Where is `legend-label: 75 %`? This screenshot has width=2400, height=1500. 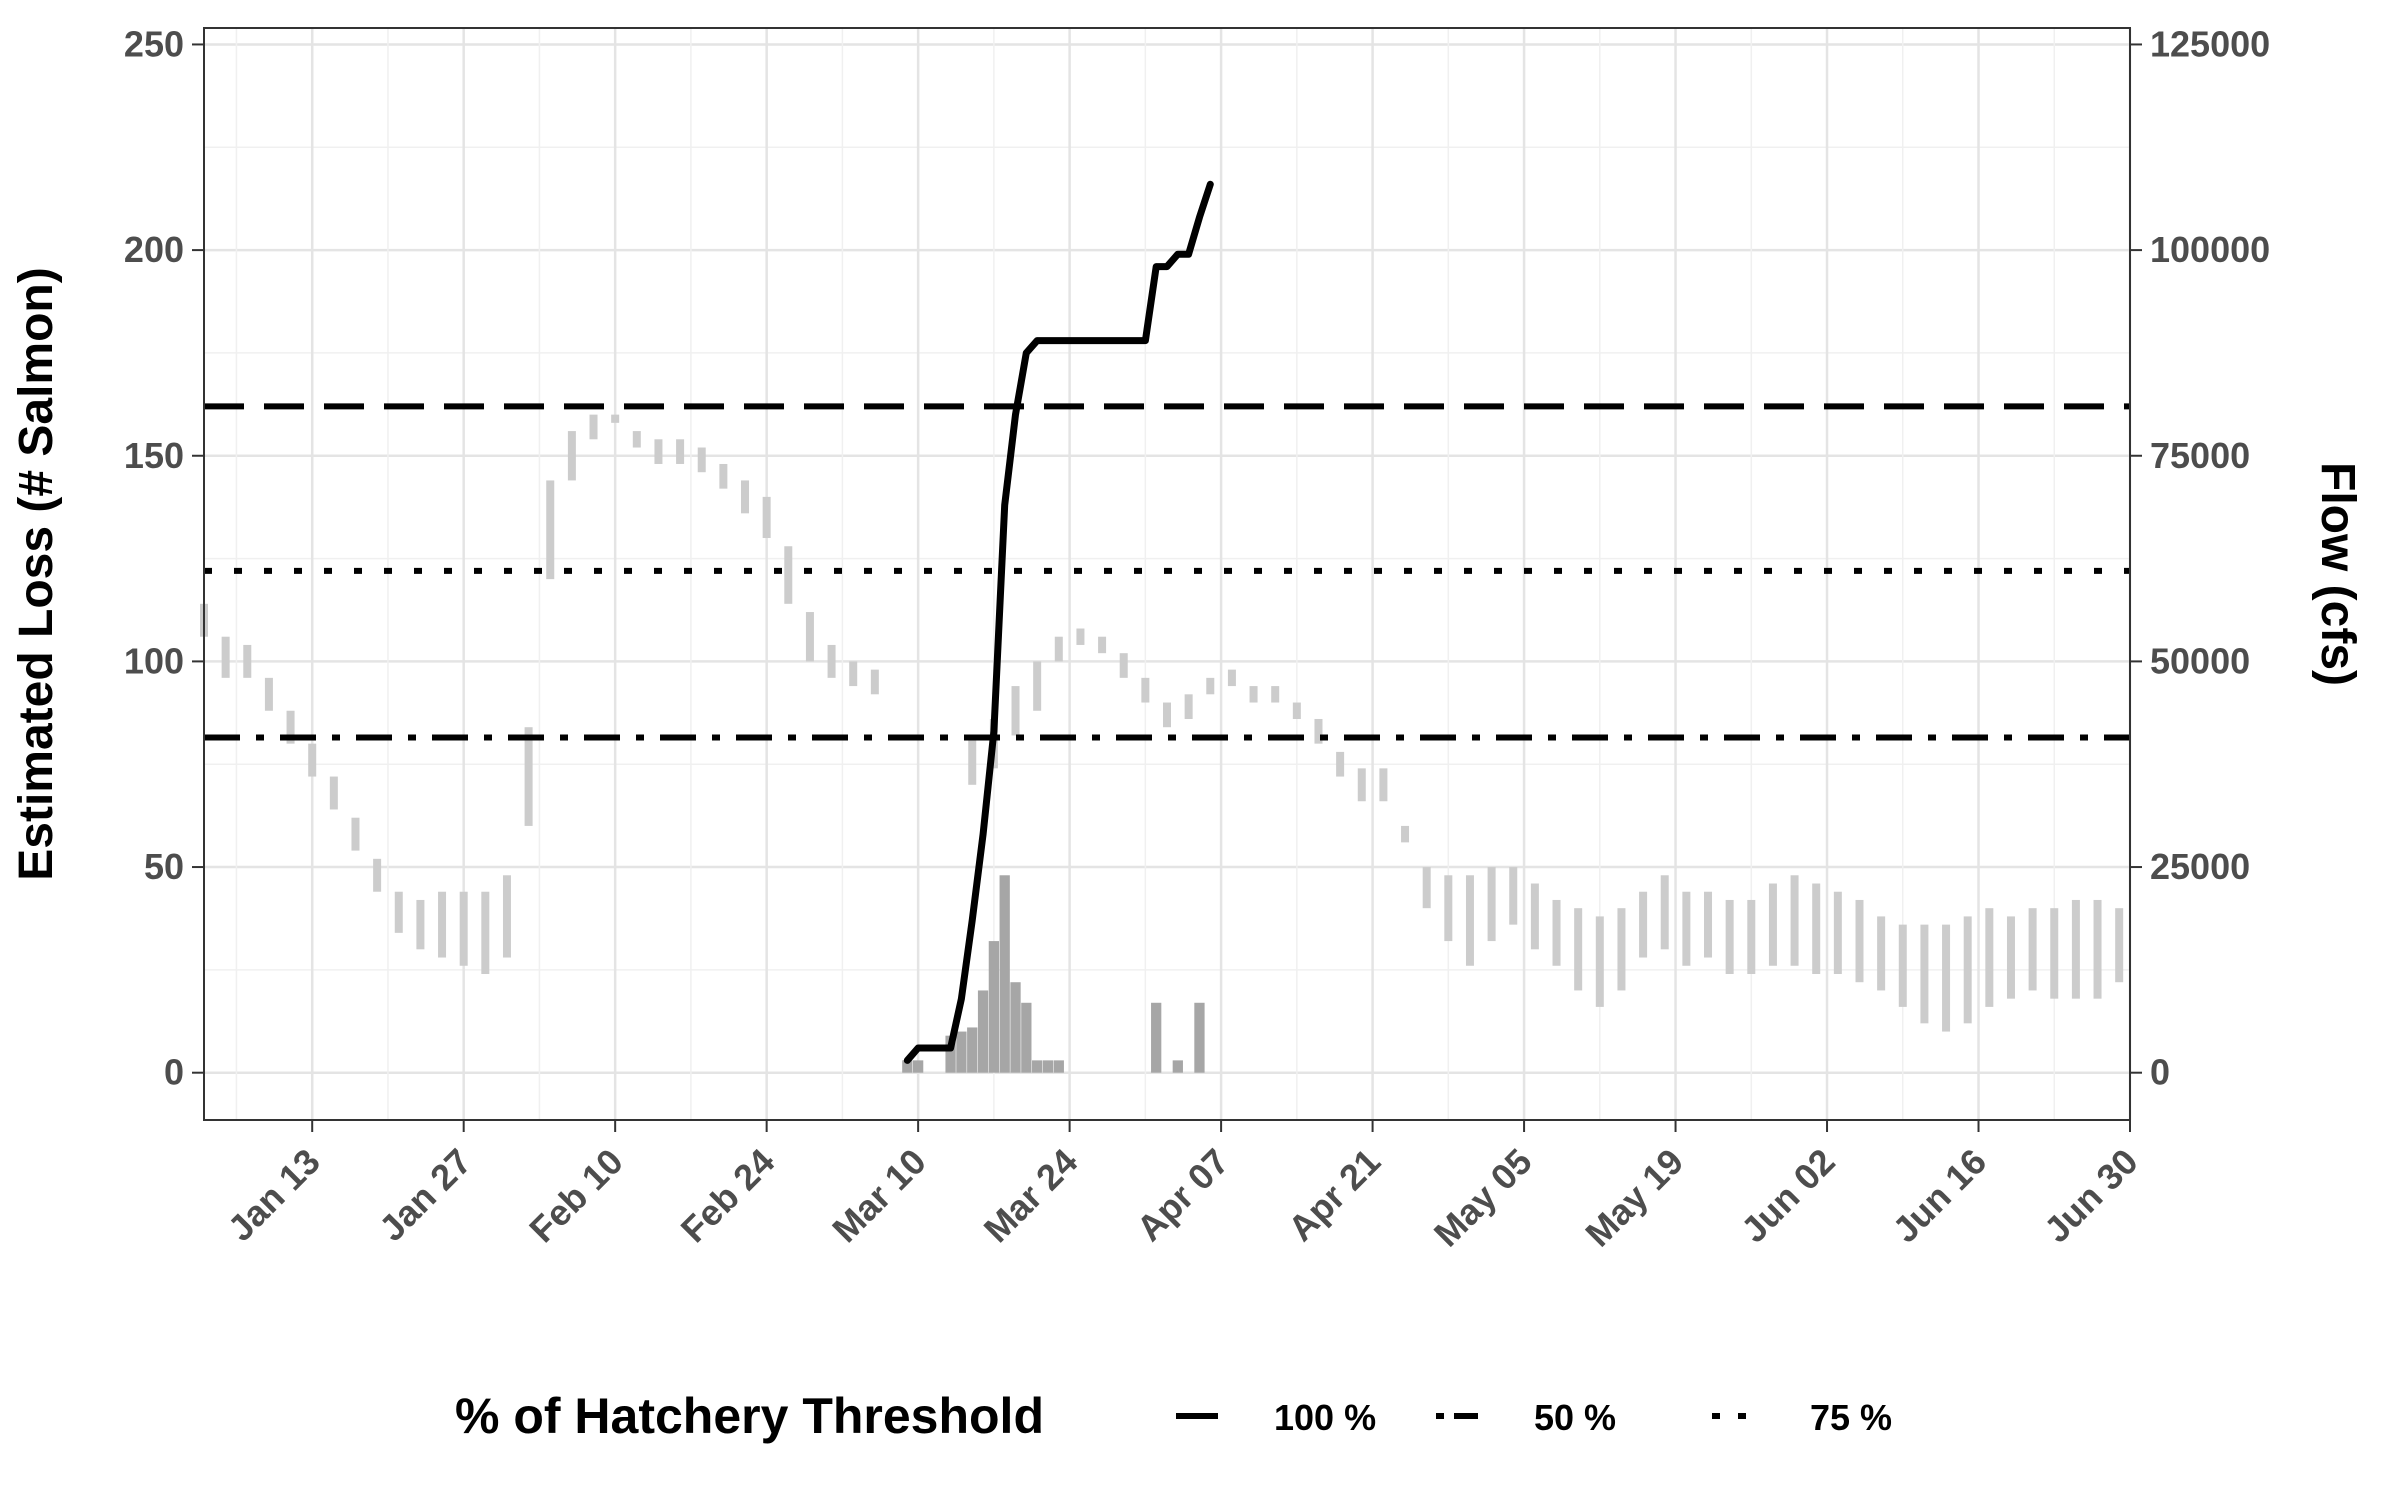 legend-label: 75 % is located at coordinates (1851, 1417).